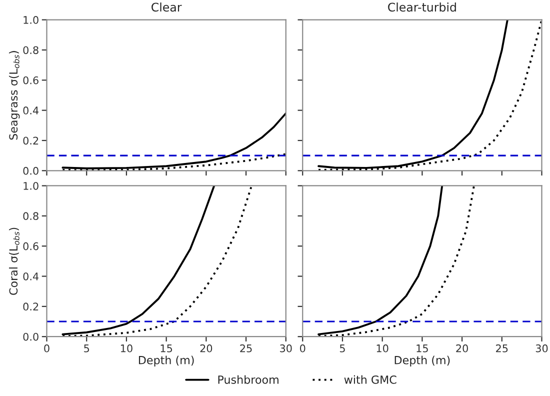 The width and height of the screenshot is (550, 396). What do you see at coordinates (167, 7) in the screenshot?
I see `chart-title: Clear` at bounding box center [167, 7].